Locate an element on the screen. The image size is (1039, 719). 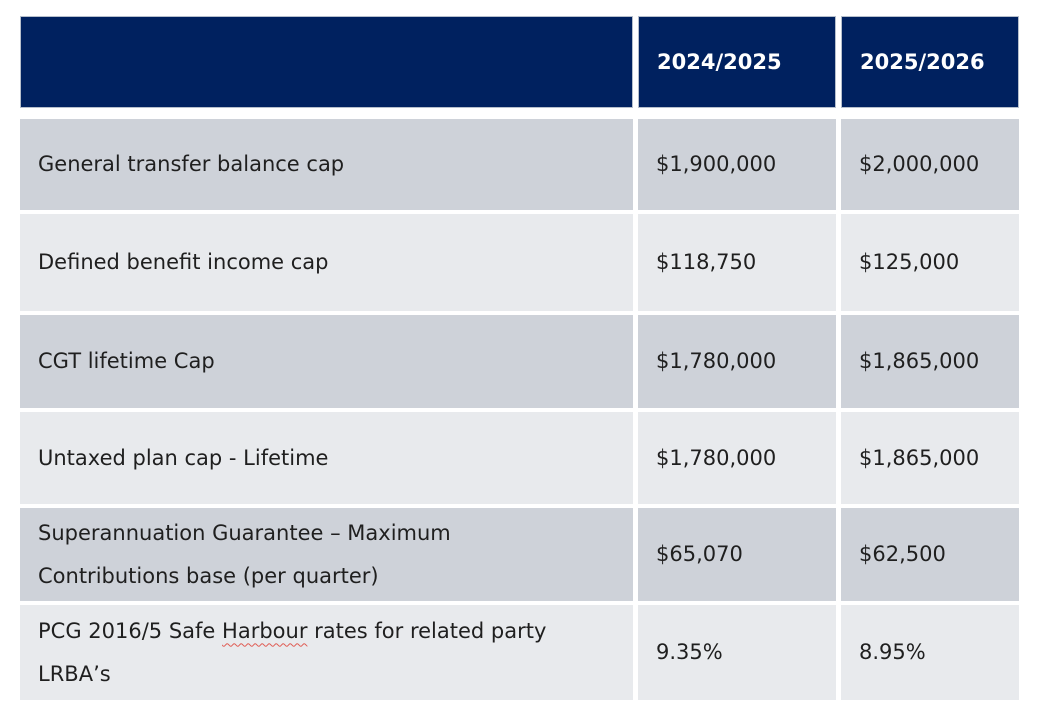
value-2025-2026-cell: $62,500 is located at coordinates (930, 554).